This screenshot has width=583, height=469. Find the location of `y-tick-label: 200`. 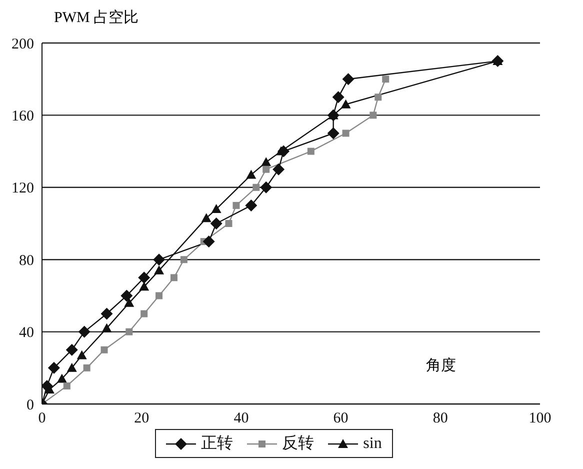

y-tick-label: 200 is located at coordinates (23, 44).